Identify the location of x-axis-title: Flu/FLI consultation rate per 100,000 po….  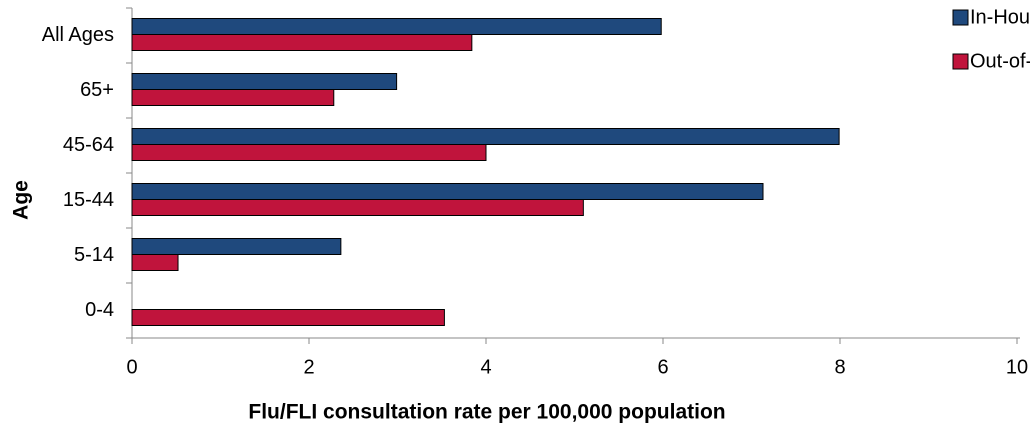
(486, 412).